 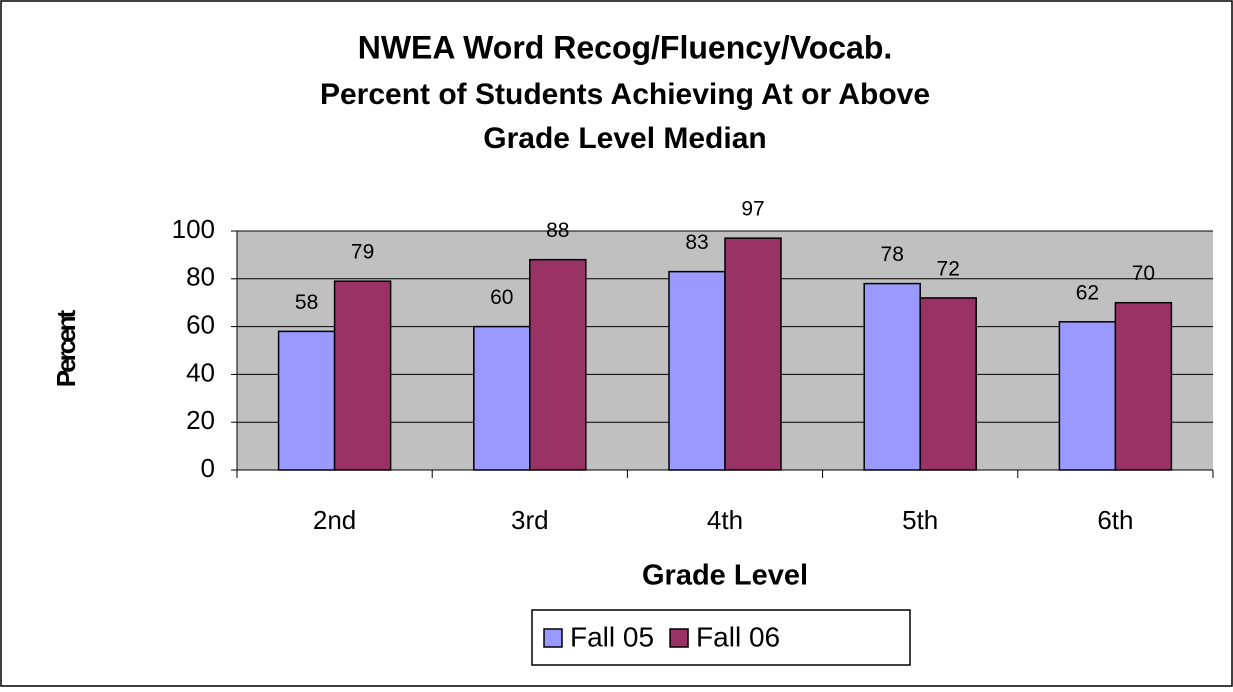 I want to click on x-tick-label: 4th, so click(x=725, y=520).